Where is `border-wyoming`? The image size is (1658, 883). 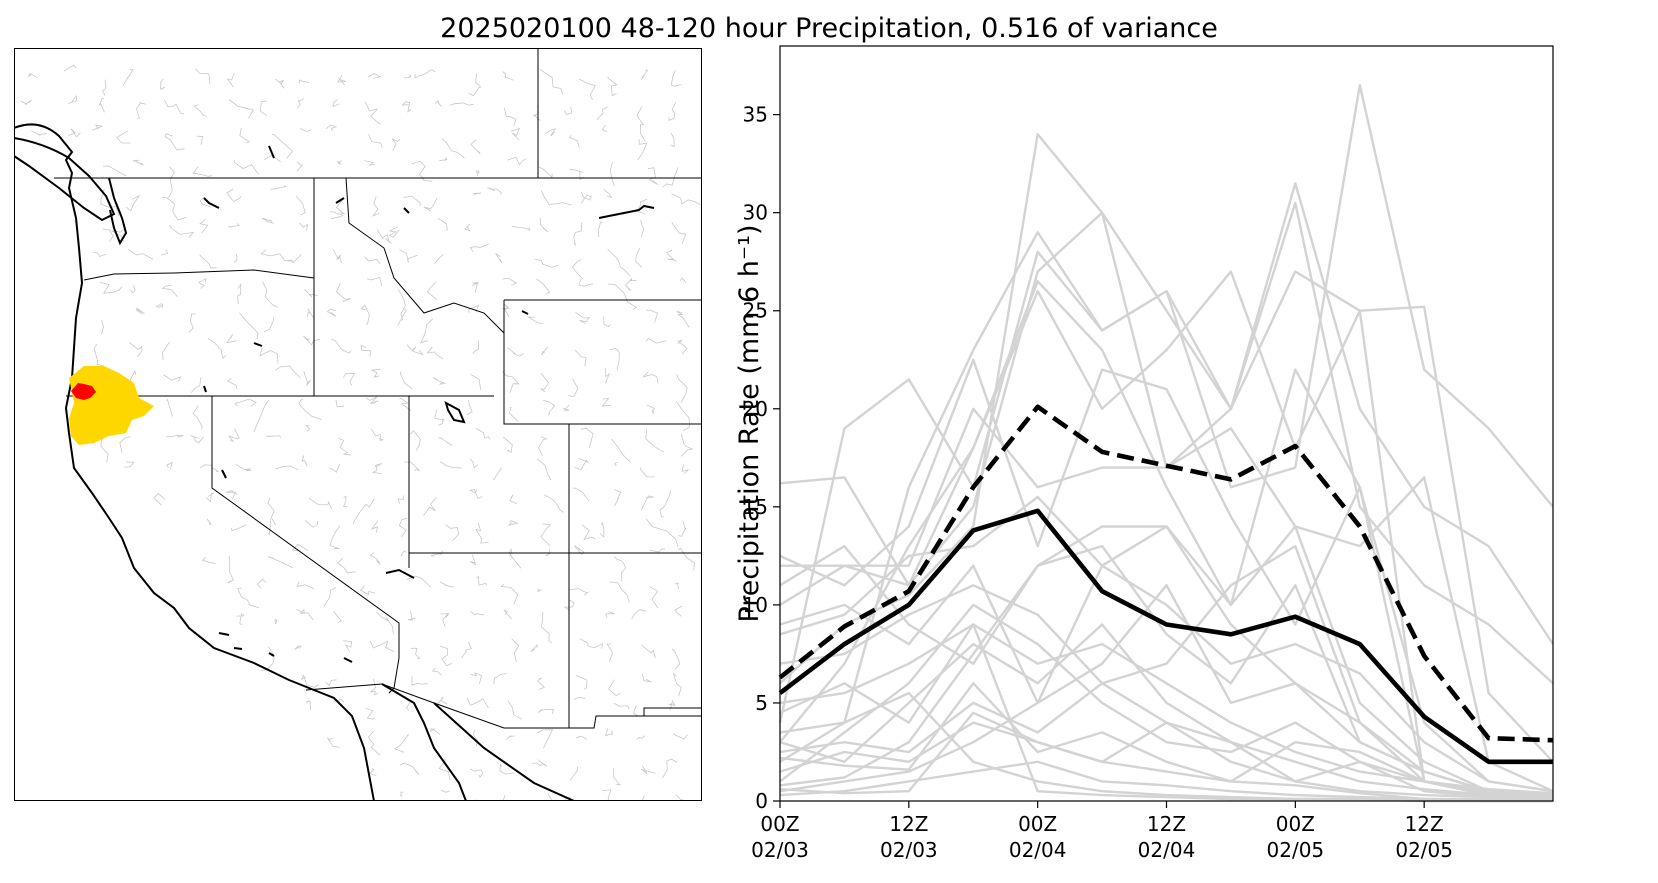 border-wyoming is located at coordinates (602, 362).